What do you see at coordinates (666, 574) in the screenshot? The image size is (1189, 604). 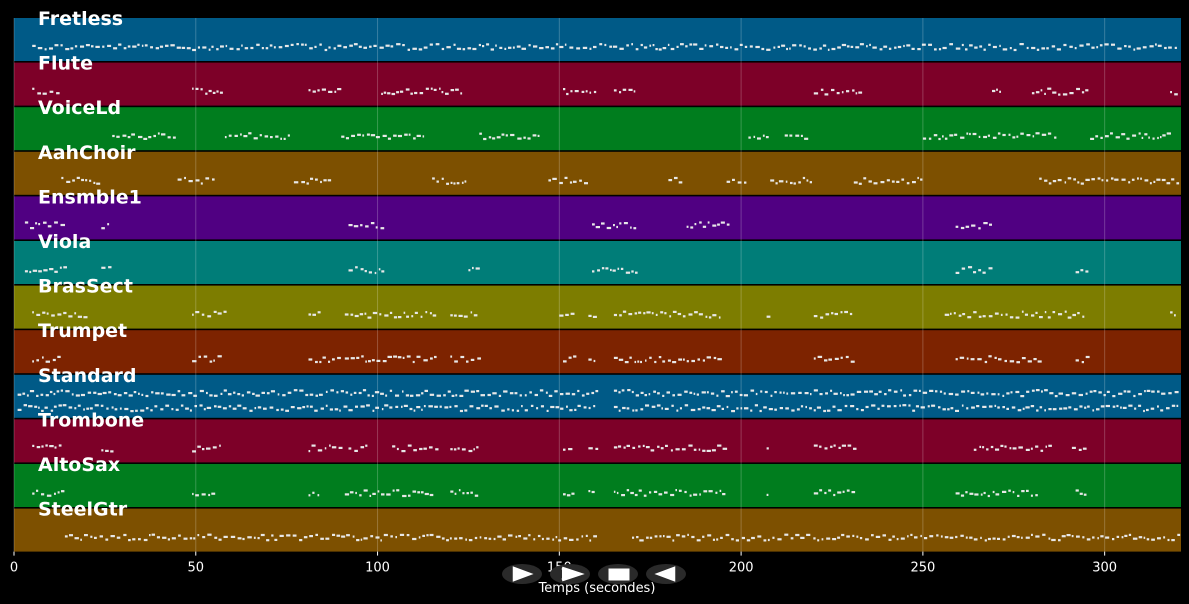 I see `rewind-button` at bounding box center [666, 574].